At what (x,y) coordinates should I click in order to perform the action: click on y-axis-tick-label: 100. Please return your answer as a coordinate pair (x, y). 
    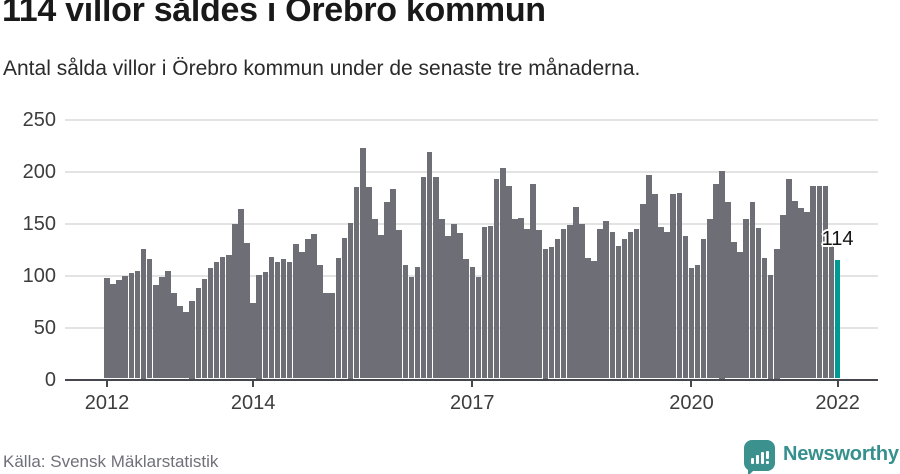
    Looking at the image, I should click on (39, 275).